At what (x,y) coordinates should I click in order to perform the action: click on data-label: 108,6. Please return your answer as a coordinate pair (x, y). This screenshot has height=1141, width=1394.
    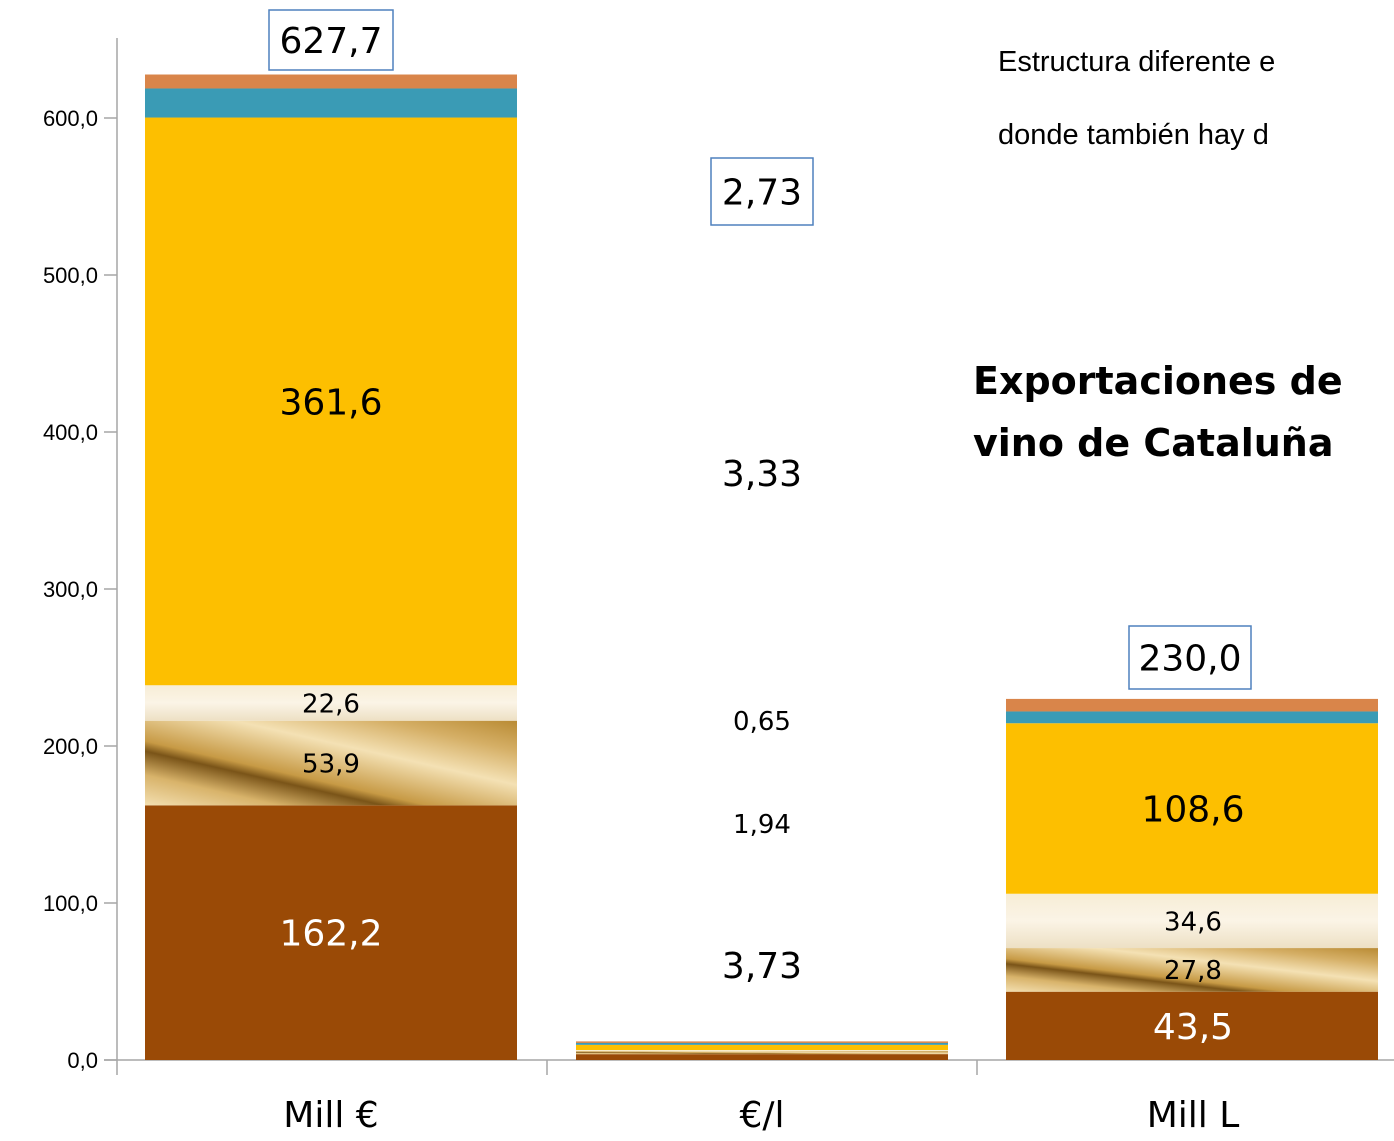
    Looking at the image, I should click on (1192, 809).